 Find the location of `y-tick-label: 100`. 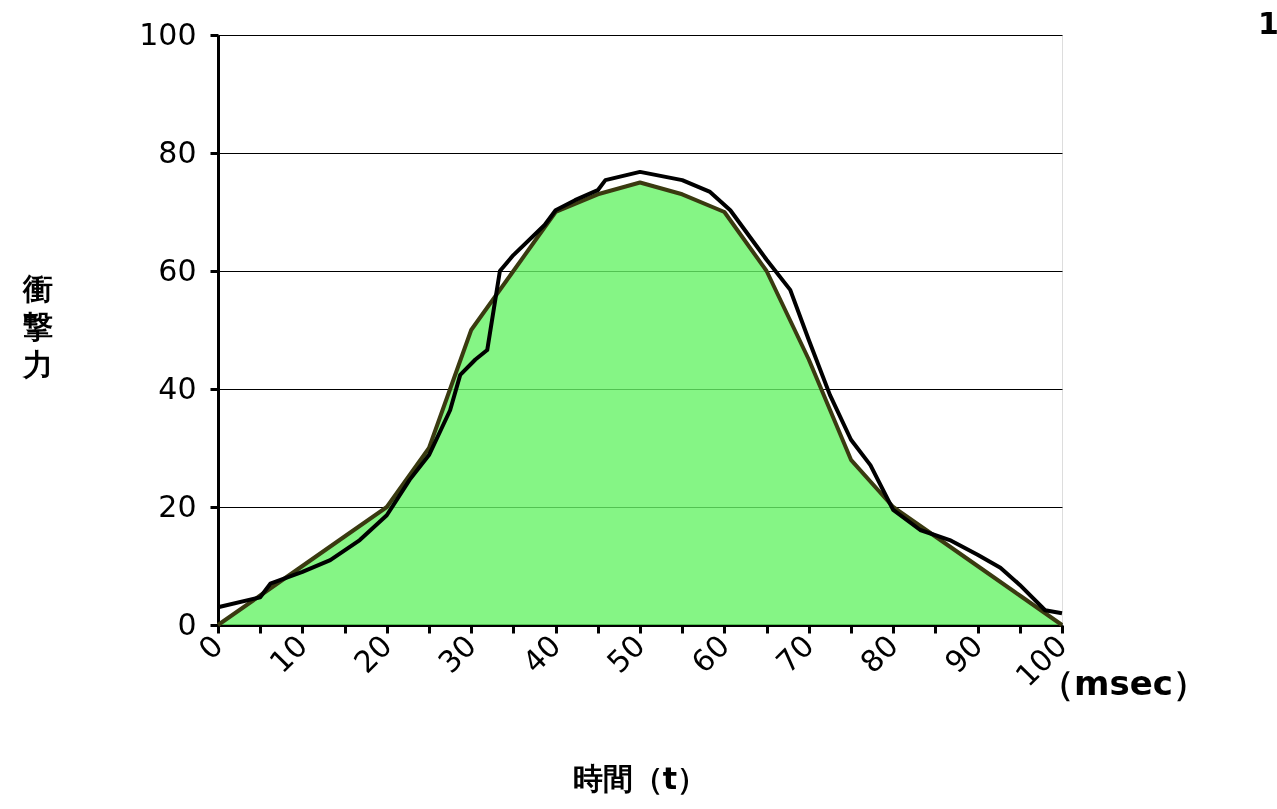

y-tick-label: 100 is located at coordinates (168, 34).